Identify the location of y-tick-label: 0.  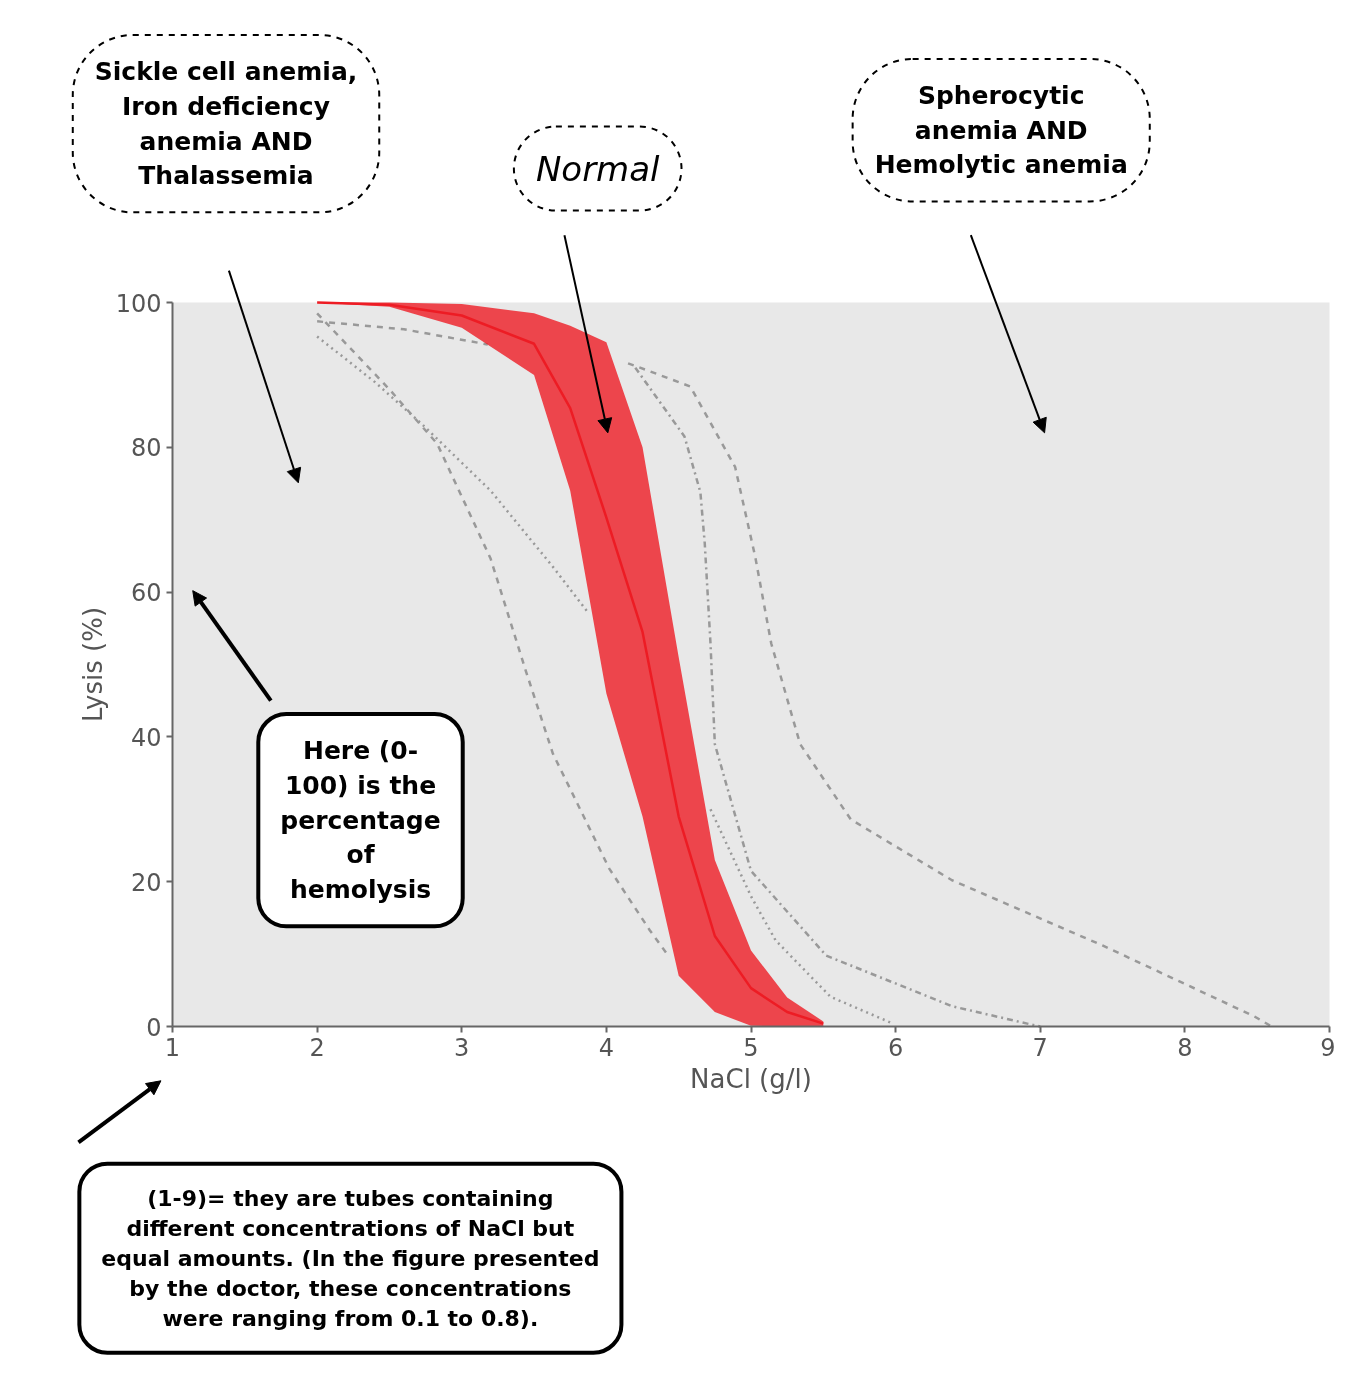
(154, 1027).